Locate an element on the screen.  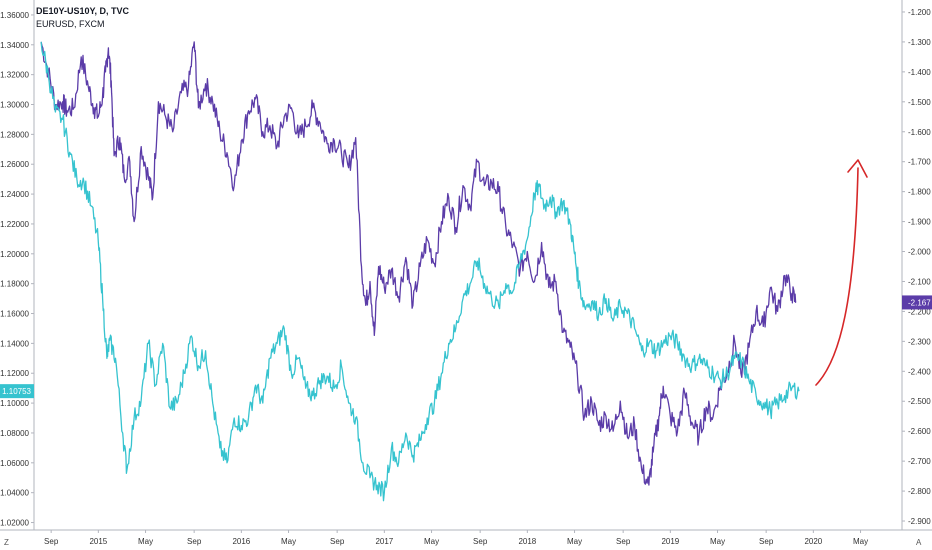
forecast-arrow-line is located at coordinates (837, 276).